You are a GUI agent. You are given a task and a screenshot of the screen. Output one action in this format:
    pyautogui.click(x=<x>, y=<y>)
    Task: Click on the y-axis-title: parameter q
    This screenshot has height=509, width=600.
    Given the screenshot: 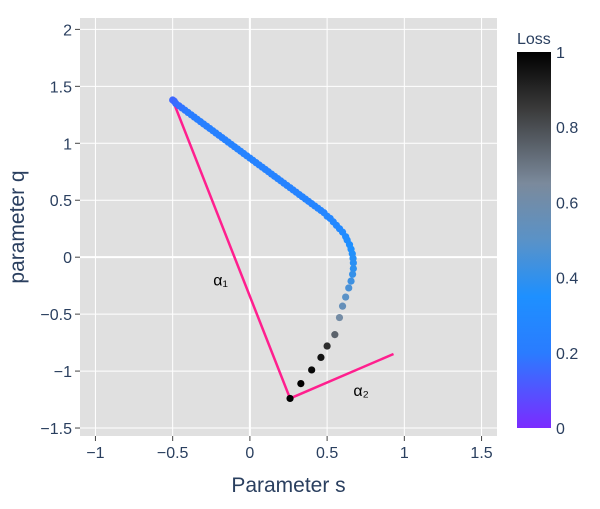 What is the action you would take?
    pyautogui.click(x=17, y=226)
    